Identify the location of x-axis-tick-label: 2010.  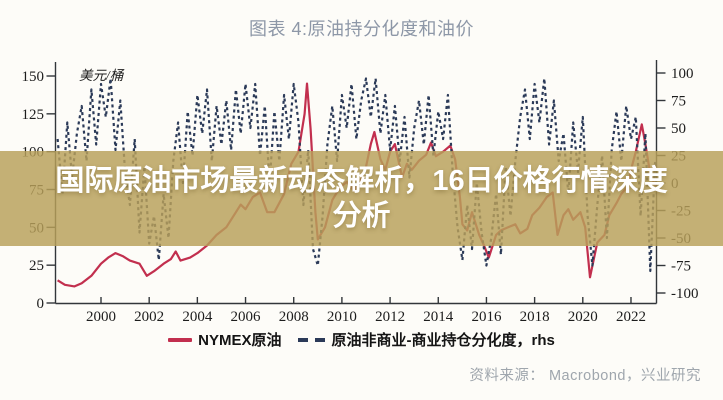
(342, 317).